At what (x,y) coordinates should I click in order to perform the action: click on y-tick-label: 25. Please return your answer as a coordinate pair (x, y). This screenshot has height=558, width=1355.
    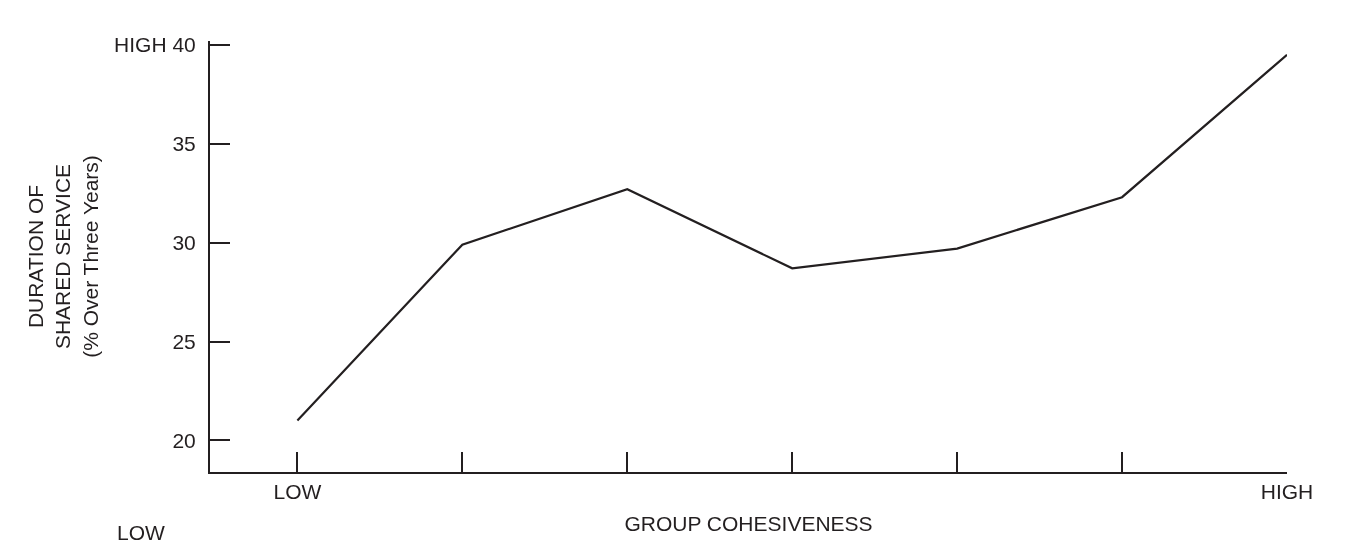
    Looking at the image, I should click on (184, 341).